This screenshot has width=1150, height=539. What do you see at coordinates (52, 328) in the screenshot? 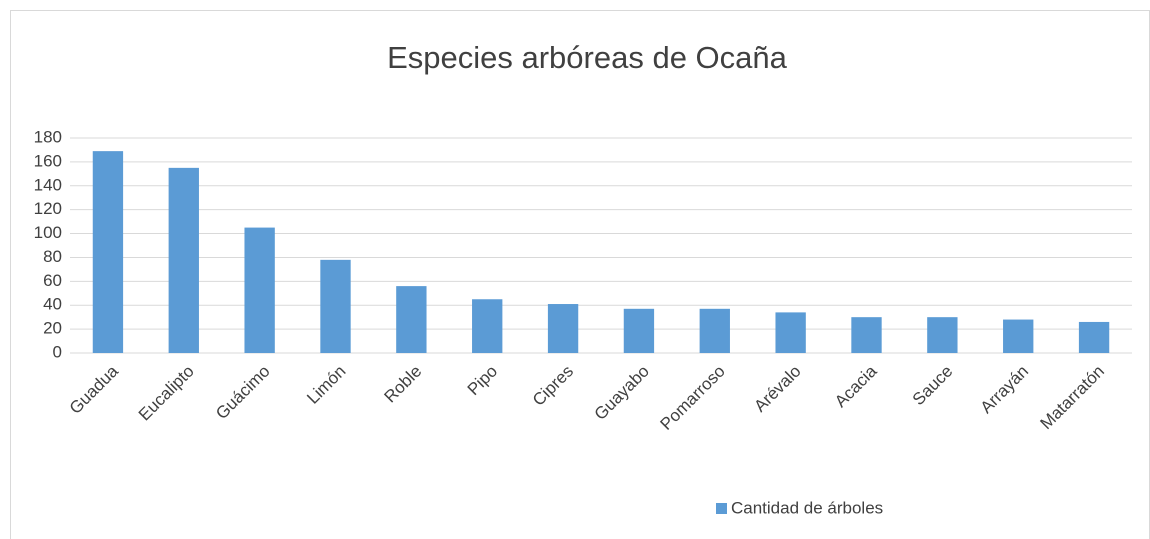
I see `y-tick-label: 20` at bounding box center [52, 328].